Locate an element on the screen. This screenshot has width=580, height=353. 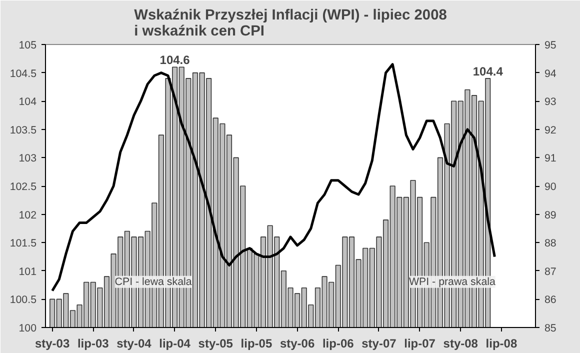
x-tick-label: sty-06 is located at coordinates (297, 343).